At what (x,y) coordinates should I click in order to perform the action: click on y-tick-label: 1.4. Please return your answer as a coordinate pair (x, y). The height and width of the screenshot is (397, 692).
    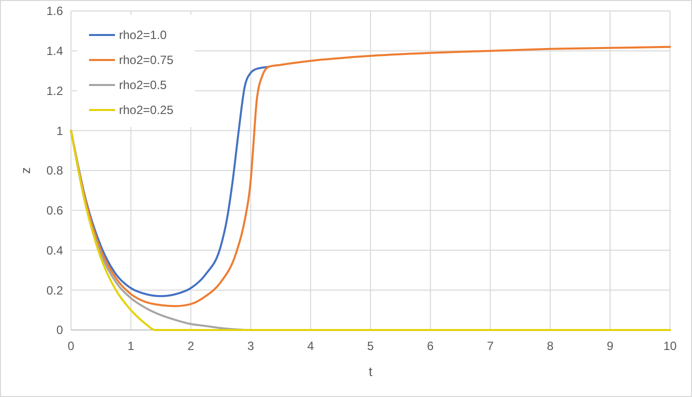
    Looking at the image, I should click on (55, 51).